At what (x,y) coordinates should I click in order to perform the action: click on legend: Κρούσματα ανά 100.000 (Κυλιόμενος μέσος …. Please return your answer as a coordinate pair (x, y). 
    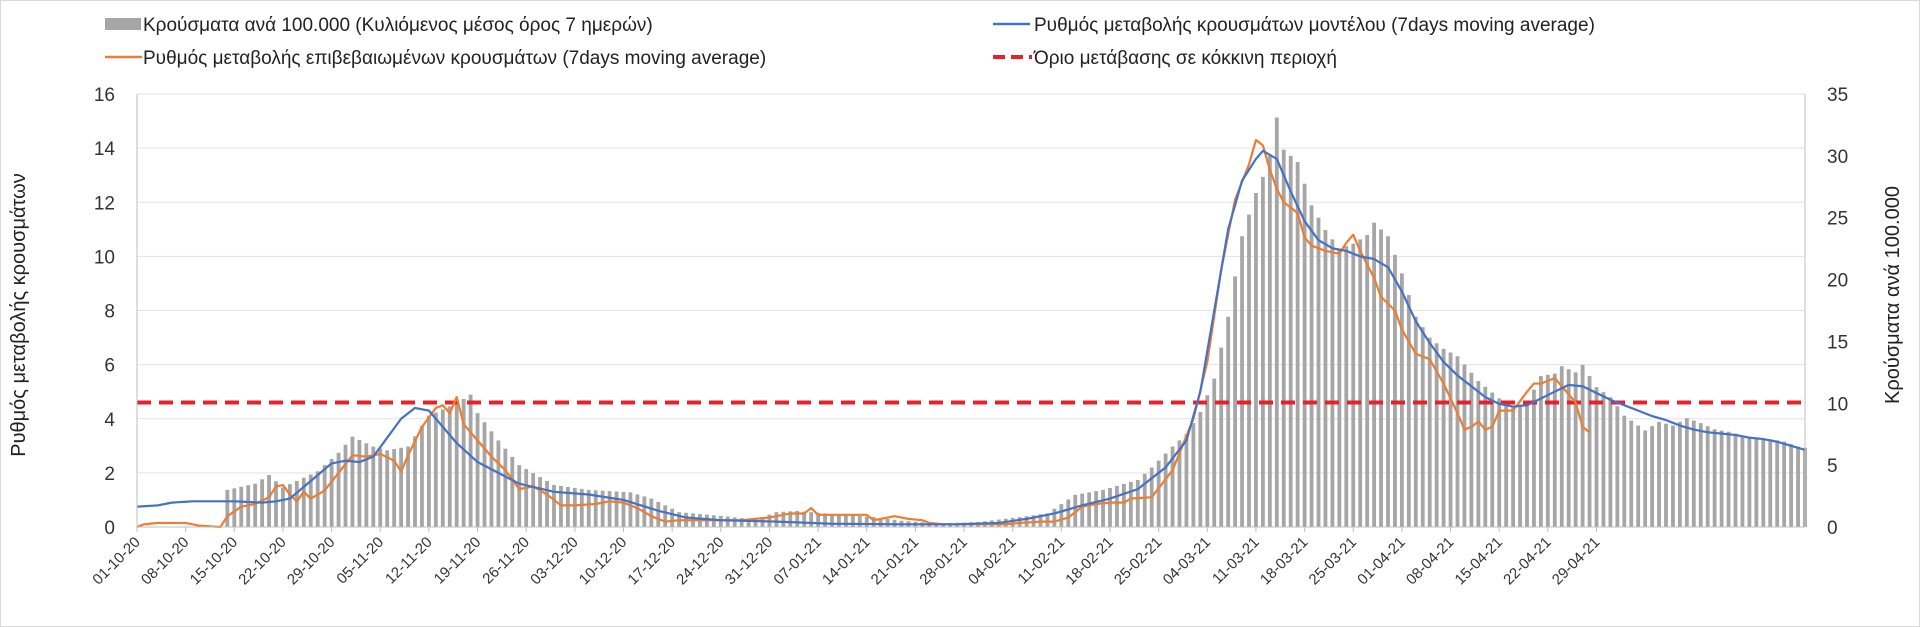
    Looking at the image, I should click on (850, 42).